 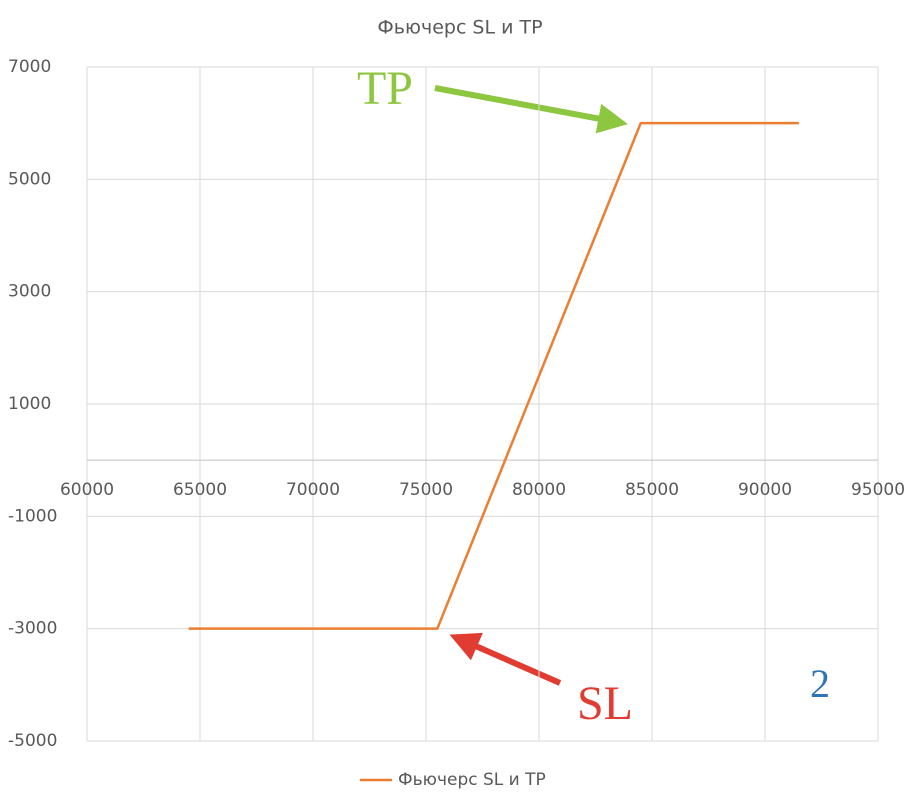 I want to click on y-tick-label: 1000, so click(x=29, y=404).